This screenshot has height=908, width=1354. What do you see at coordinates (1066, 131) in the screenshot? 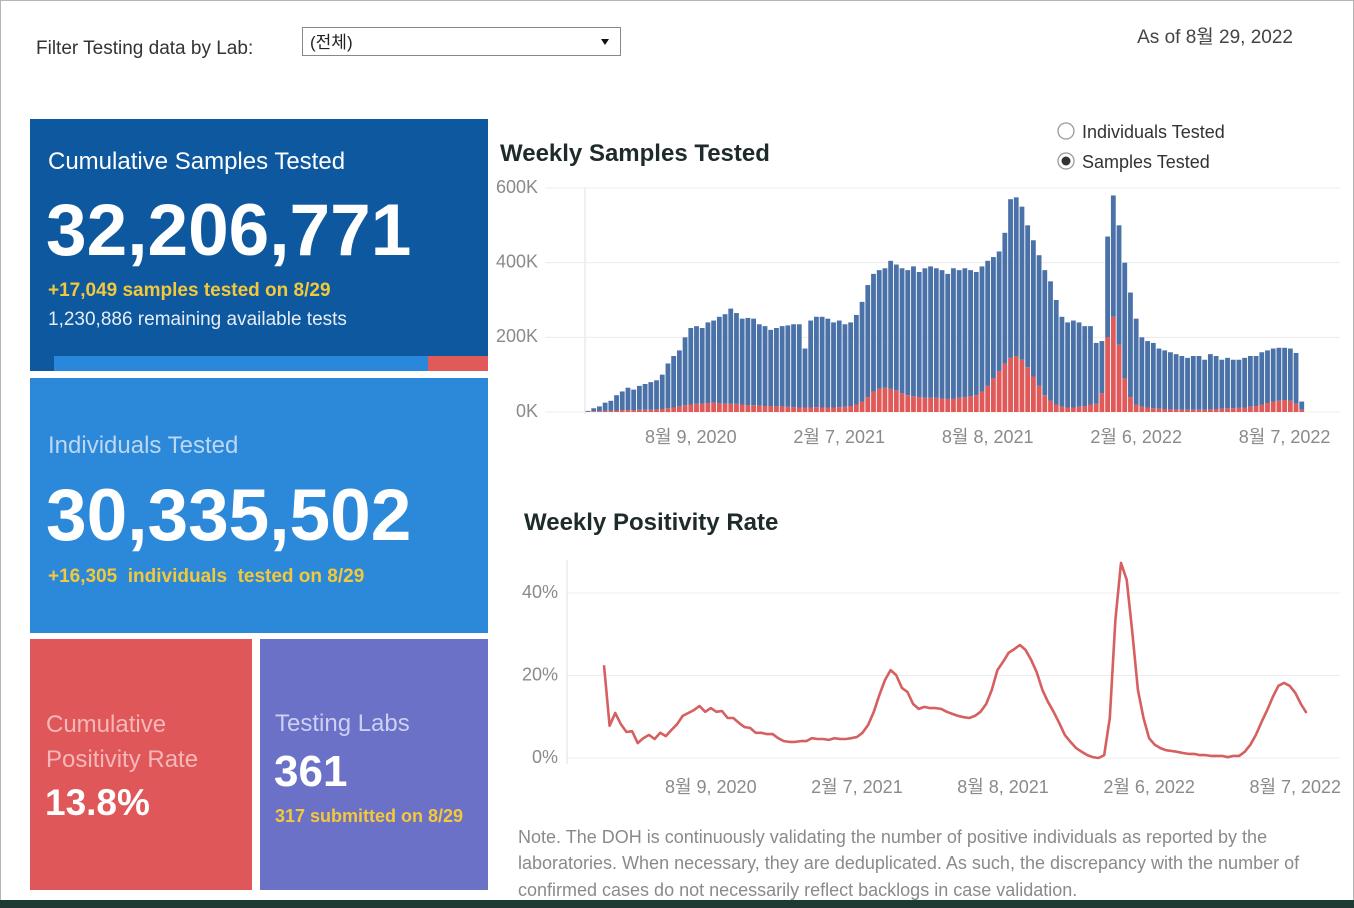
I see `radio-button` at bounding box center [1066, 131].